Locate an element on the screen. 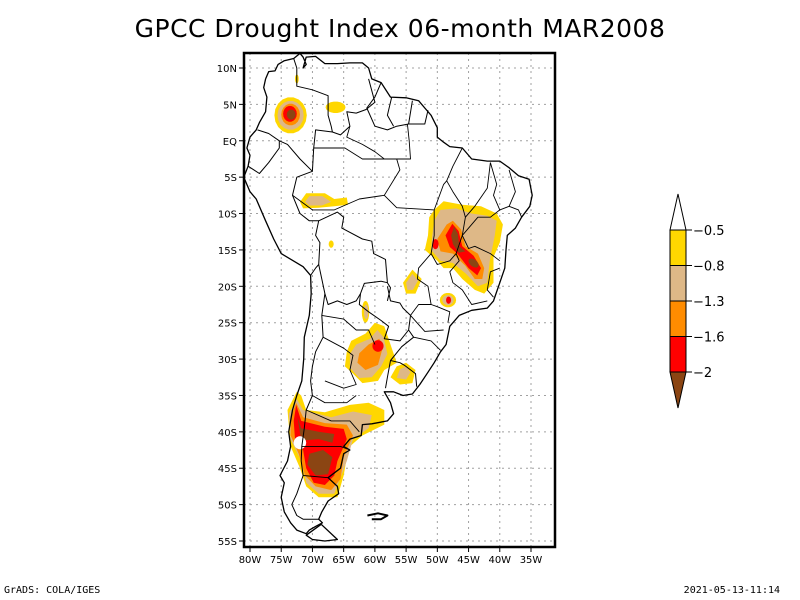  lon-tick-label: 80W is located at coordinates (250, 560).